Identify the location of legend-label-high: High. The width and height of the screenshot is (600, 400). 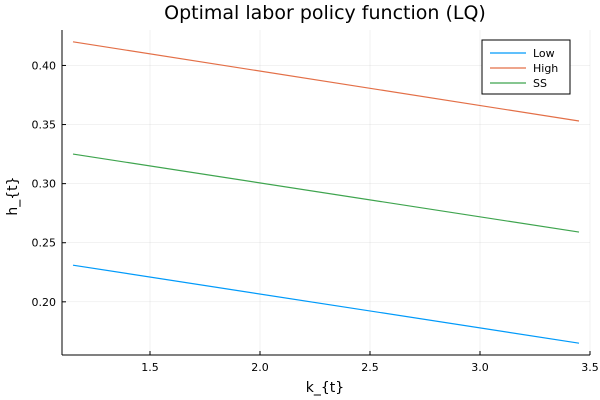
(545, 68).